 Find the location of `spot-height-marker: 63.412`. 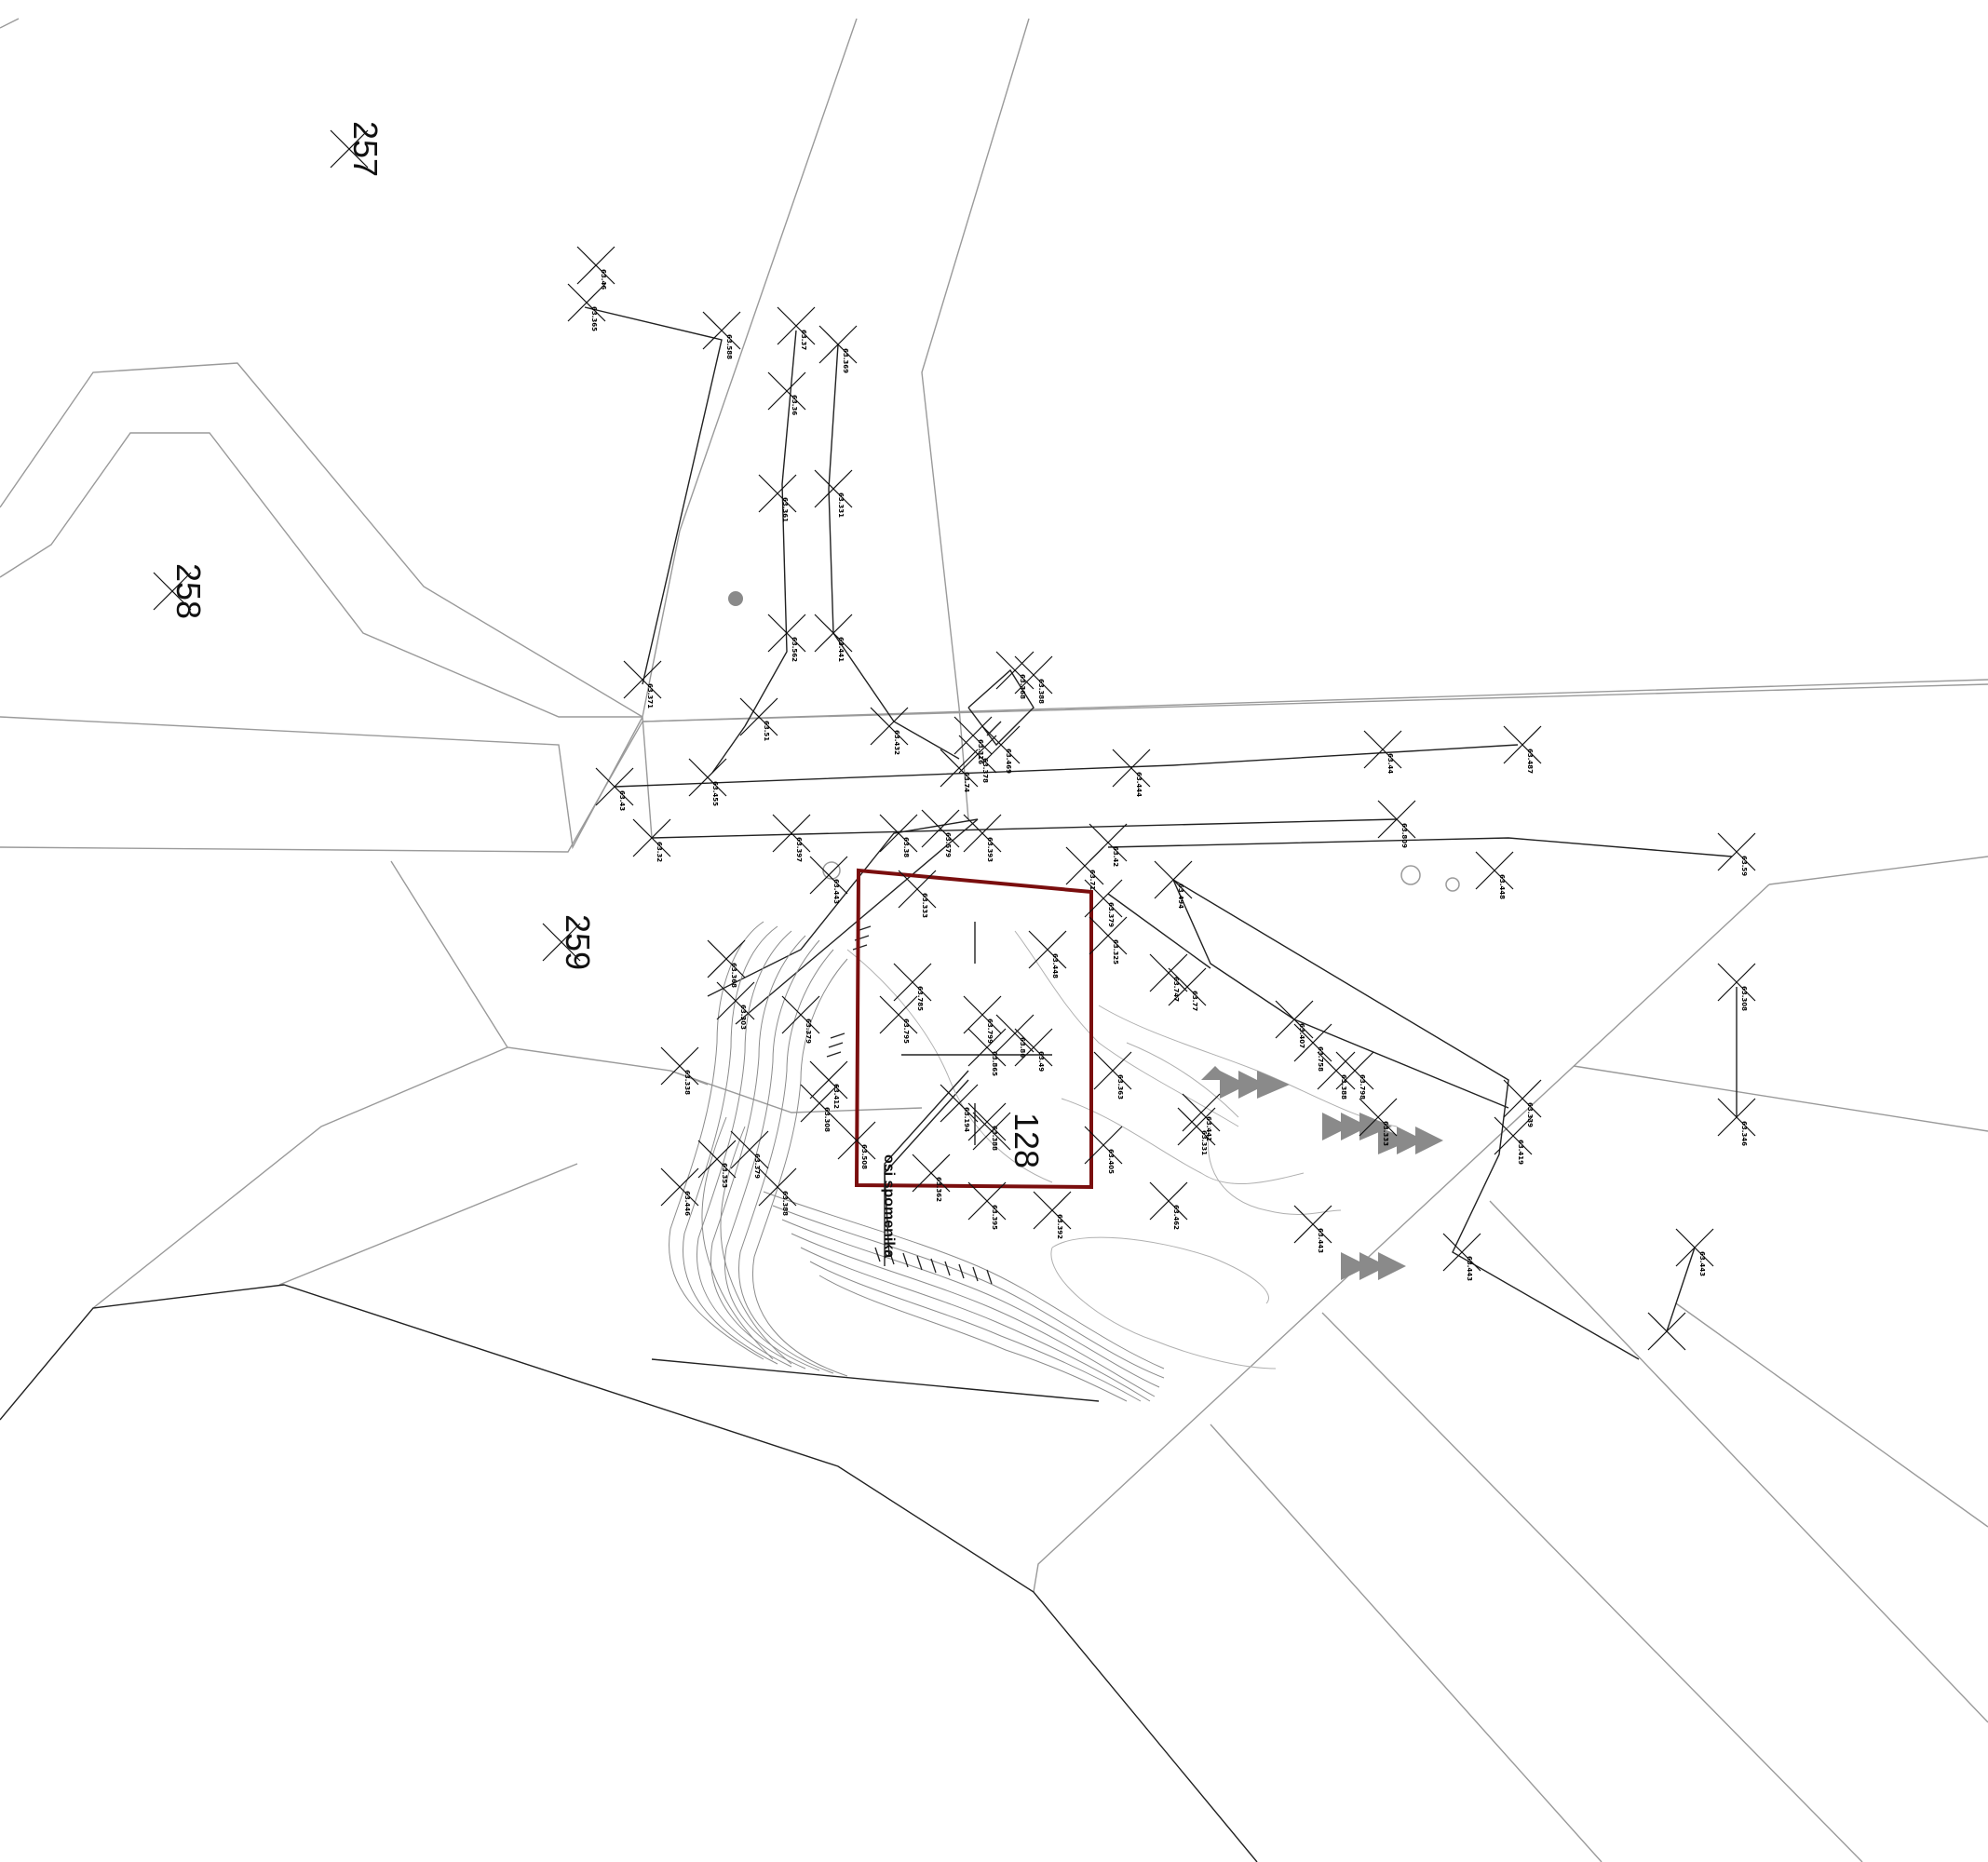

spot-height-marker: 63.412 is located at coordinates (828, 1085).